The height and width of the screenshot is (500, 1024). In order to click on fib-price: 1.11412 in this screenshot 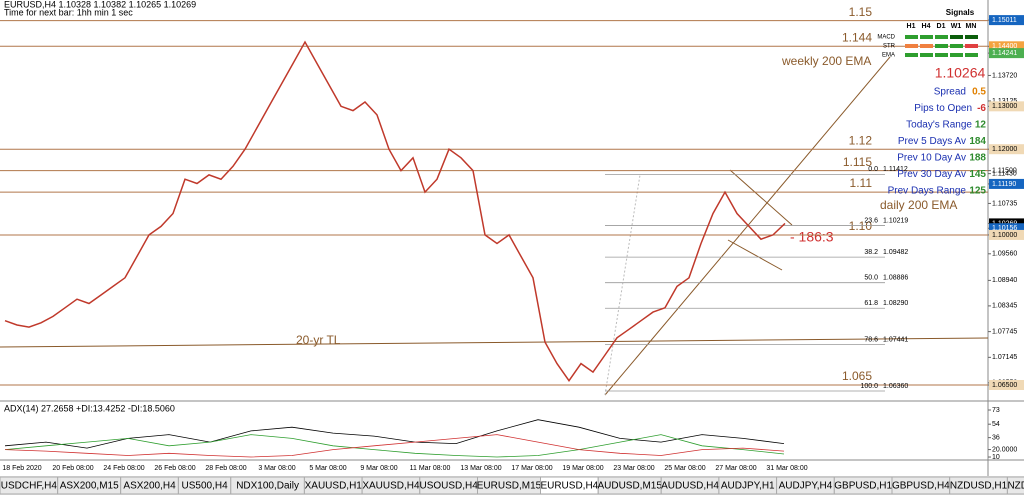, I will do `click(895, 169)`.